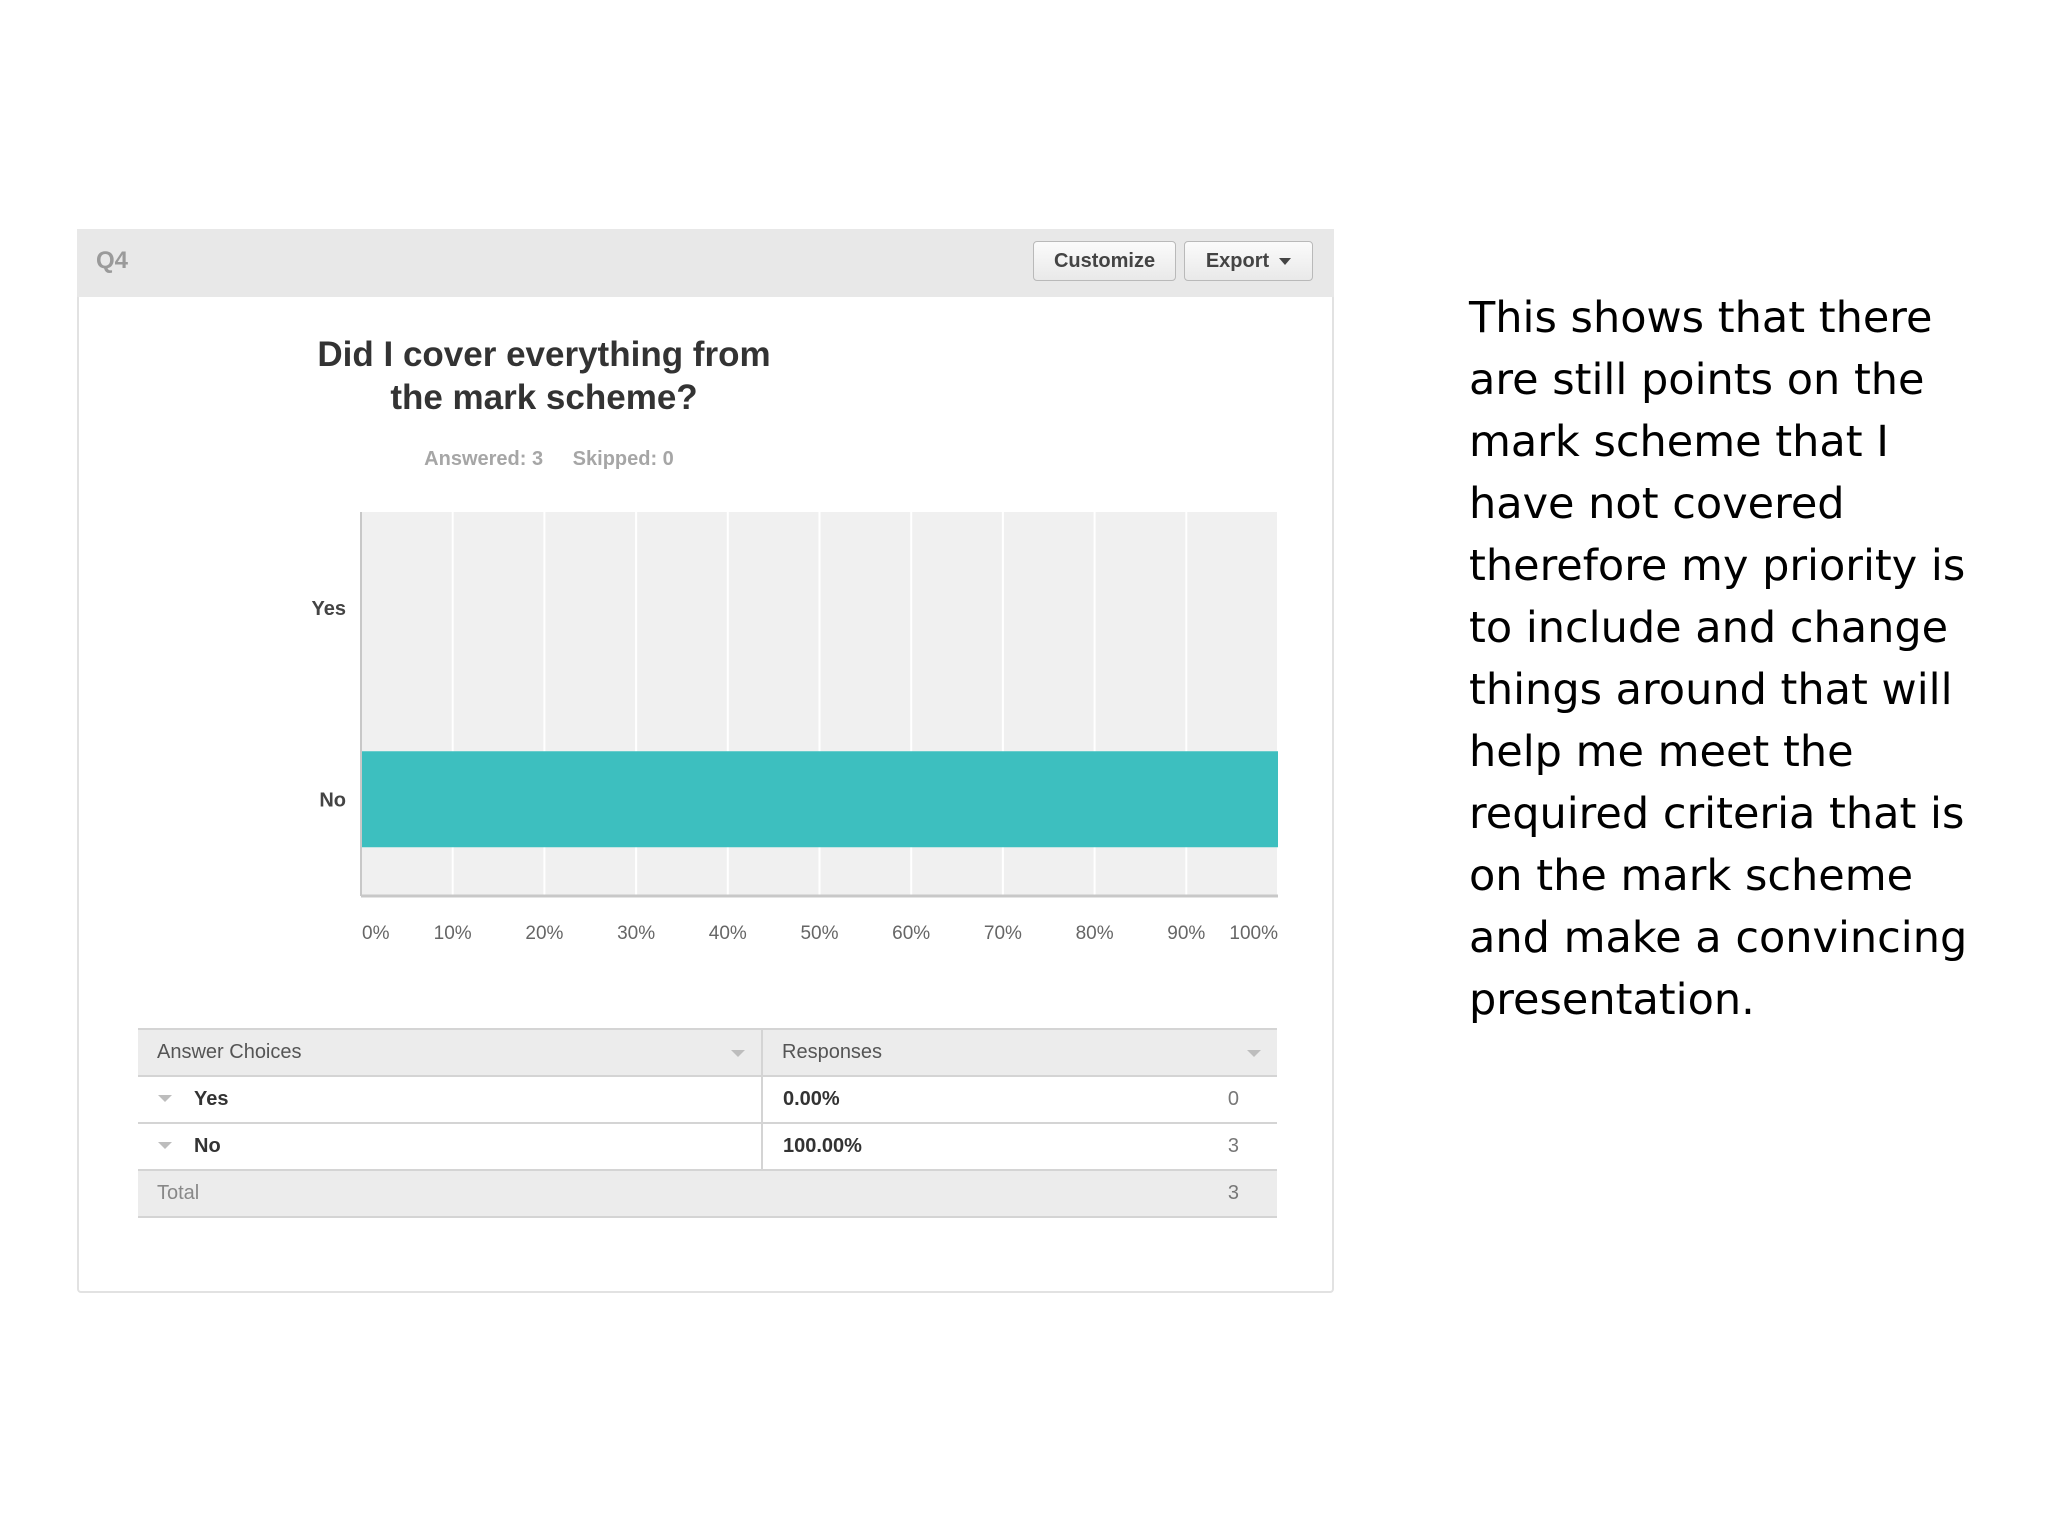  I want to click on bar-no, so click(819, 799).